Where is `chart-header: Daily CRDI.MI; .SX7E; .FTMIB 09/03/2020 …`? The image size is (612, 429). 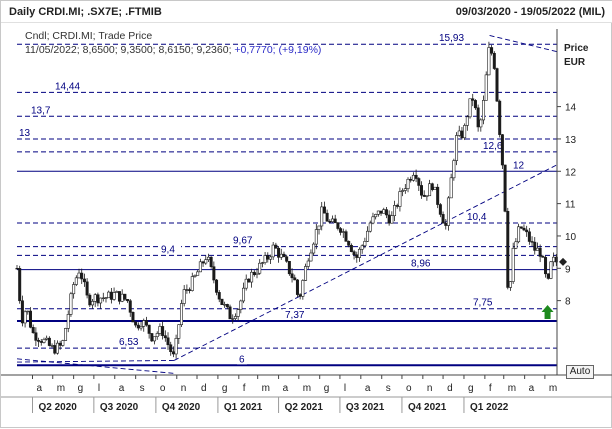 chart-header: Daily CRDI.MI; .SX7E; .FTMIB 09/03/2020 … is located at coordinates (306, 12).